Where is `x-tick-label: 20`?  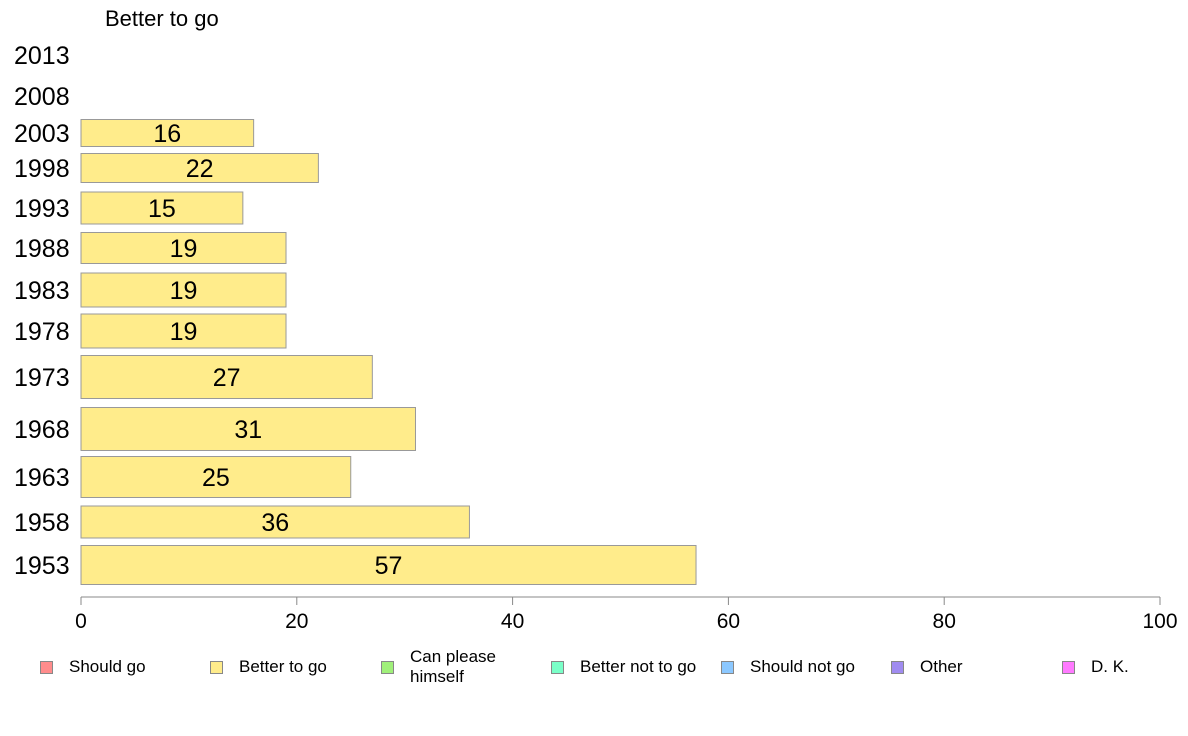 x-tick-label: 20 is located at coordinates (296, 621).